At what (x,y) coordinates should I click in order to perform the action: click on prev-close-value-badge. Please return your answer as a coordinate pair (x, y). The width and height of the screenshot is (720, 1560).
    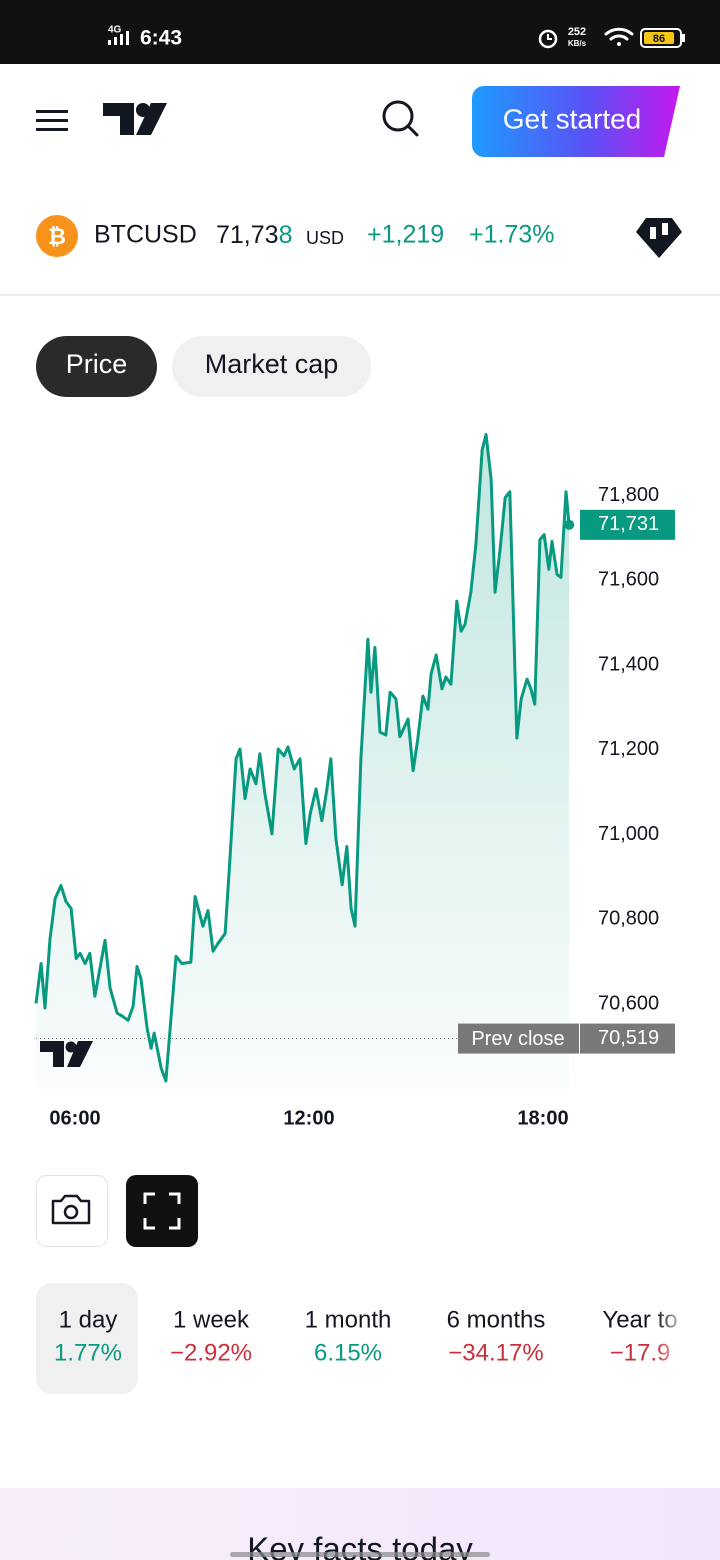
    Looking at the image, I should click on (627, 1038).